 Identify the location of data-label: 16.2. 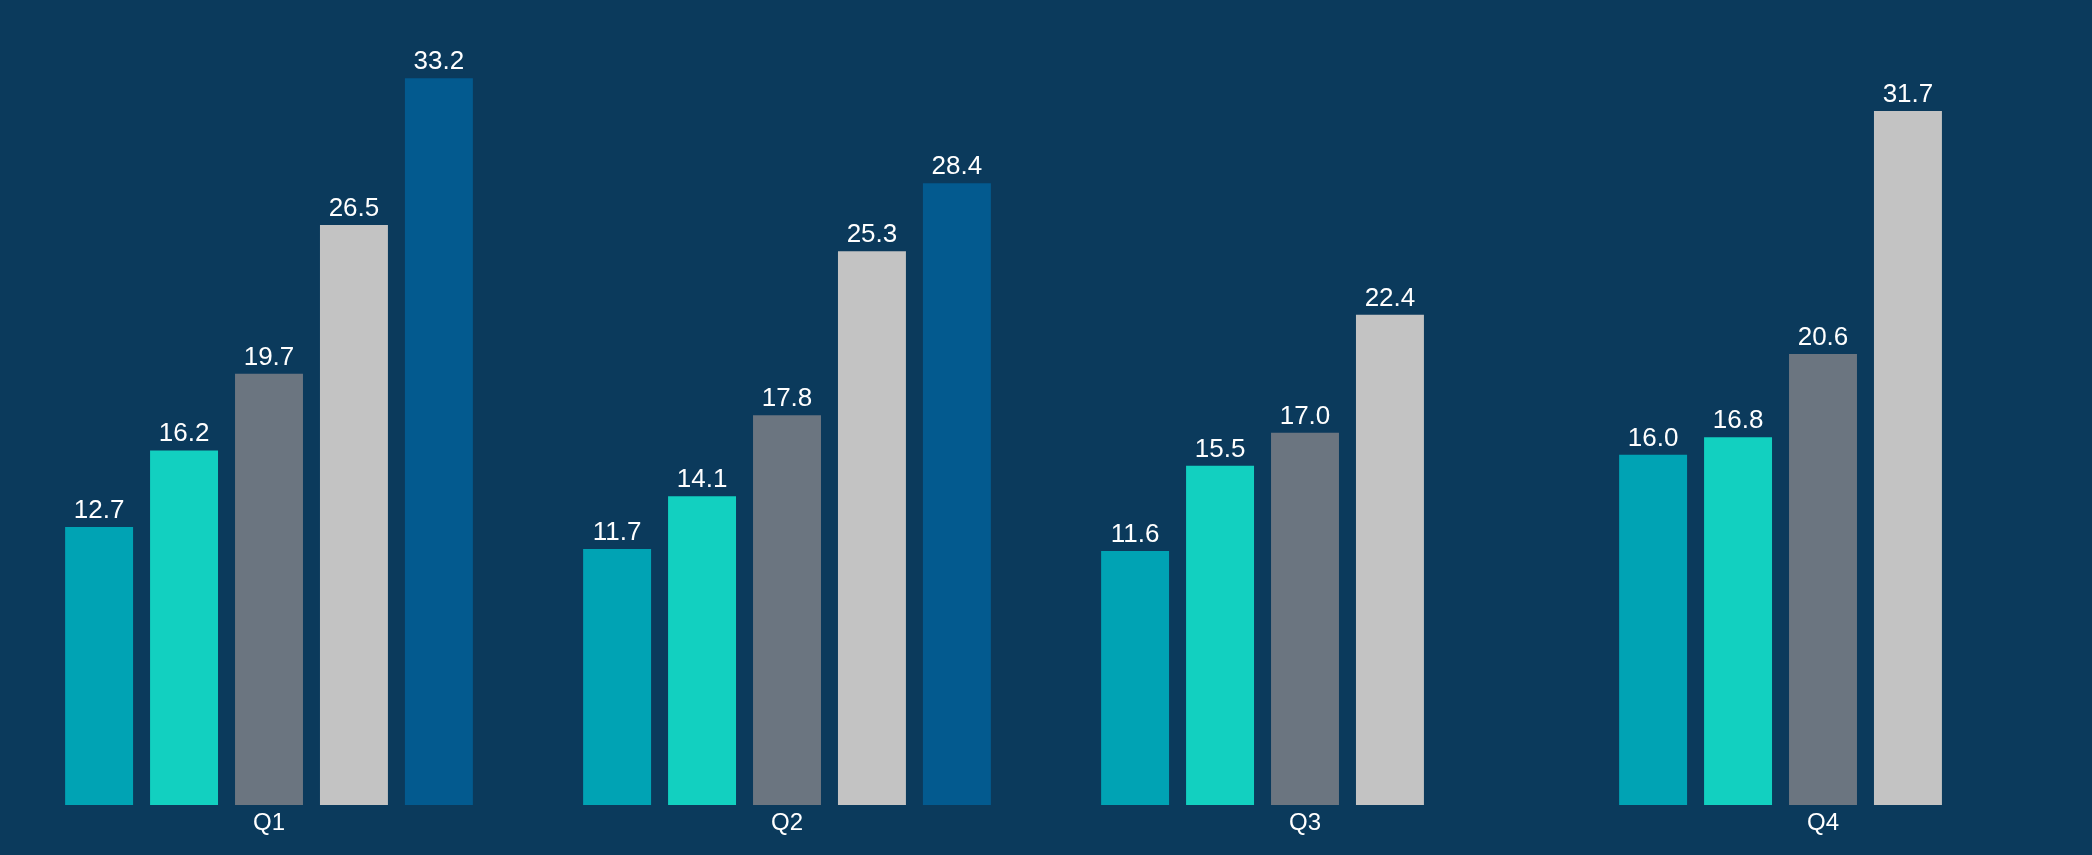
(184, 432).